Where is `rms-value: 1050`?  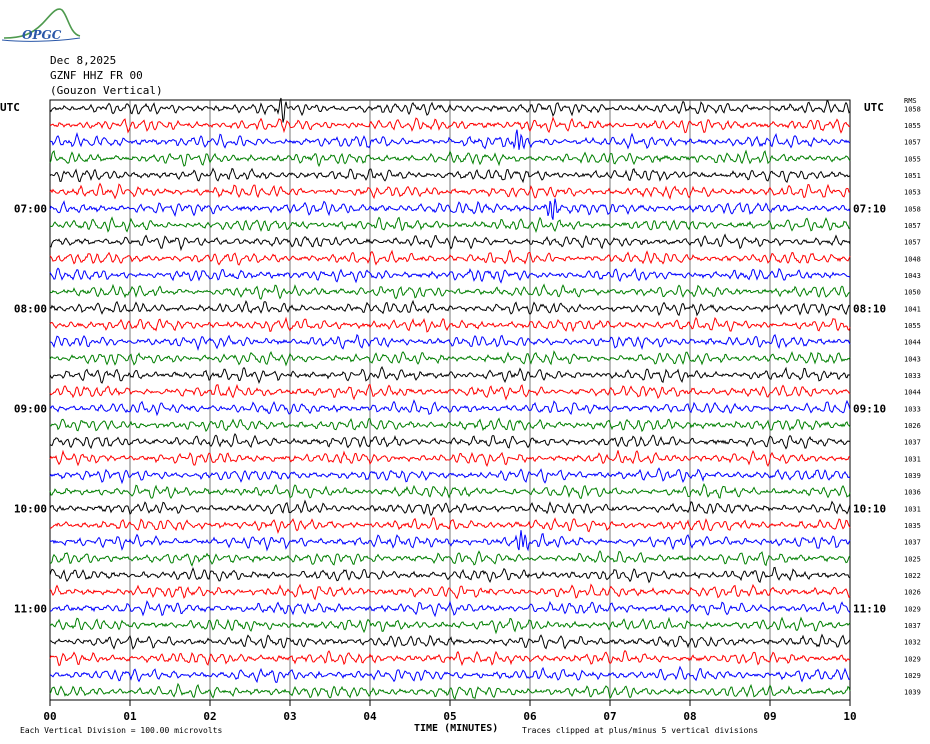
rms-value: 1050 is located at coordinates (912, 293).